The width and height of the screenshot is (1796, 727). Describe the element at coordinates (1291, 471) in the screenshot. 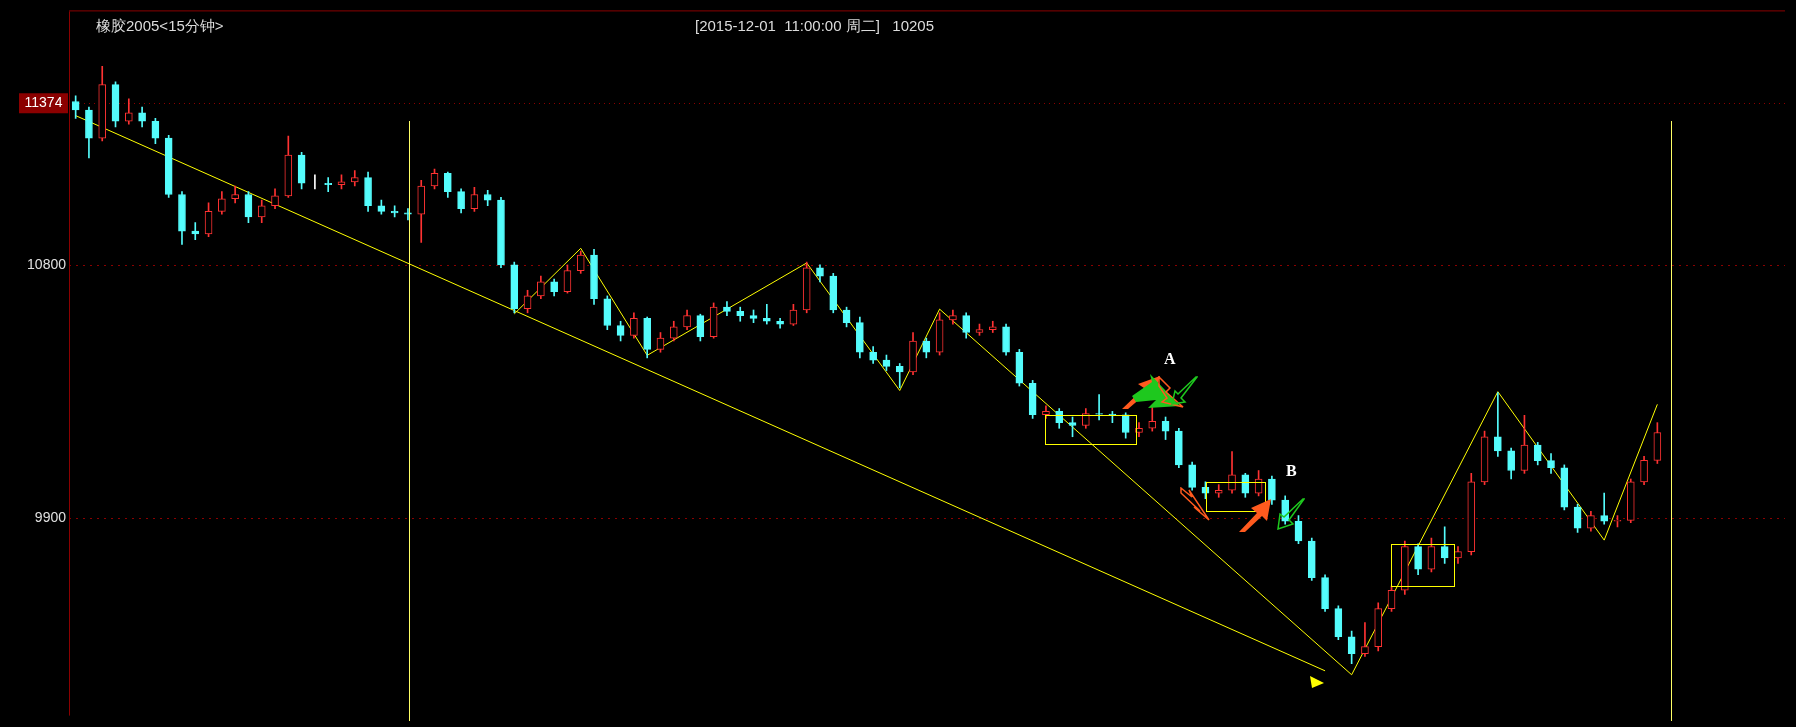

I see `annotation: B` at that location.